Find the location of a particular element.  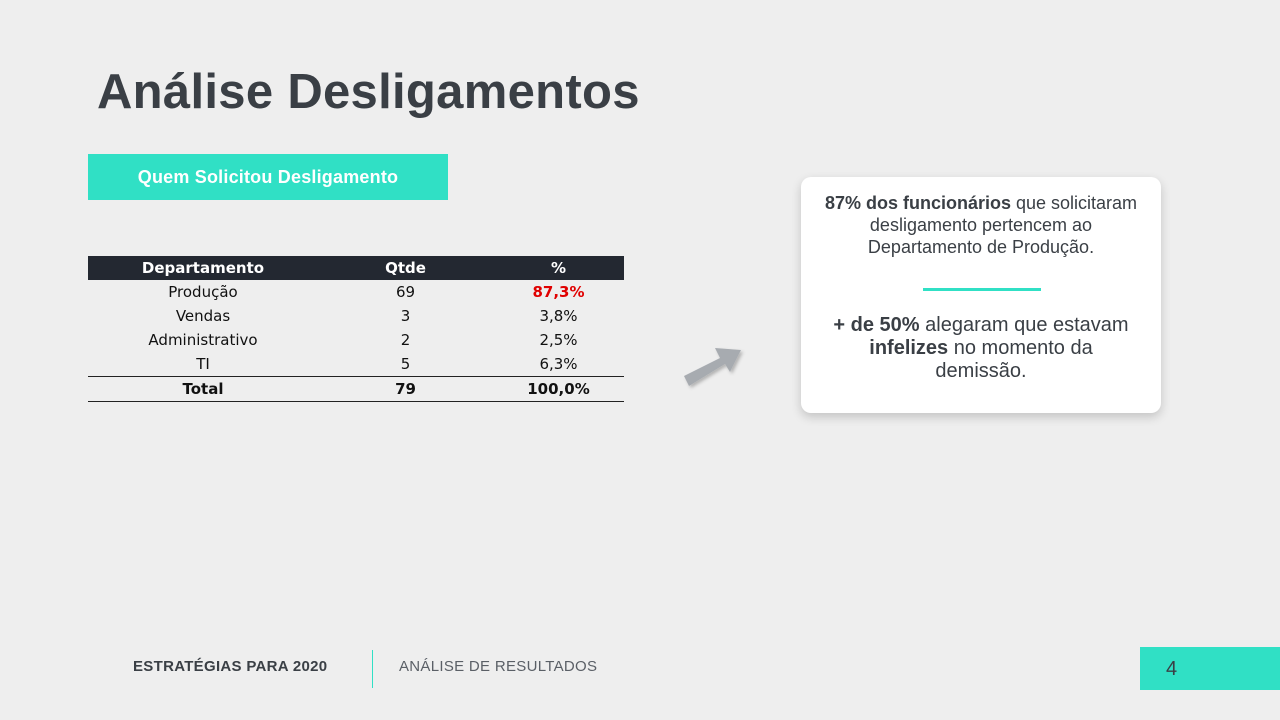

column-header-departamento: Departamento is located at coordinates (203, 268).